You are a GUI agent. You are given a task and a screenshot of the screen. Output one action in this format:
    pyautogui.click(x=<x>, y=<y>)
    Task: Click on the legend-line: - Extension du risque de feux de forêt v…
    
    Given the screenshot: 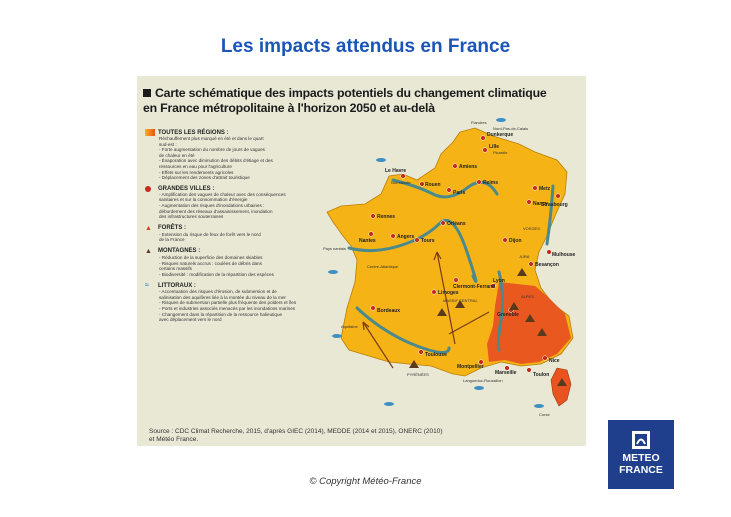 What is the action you would take?
    pyautogui.click(x=210, y=234)
    